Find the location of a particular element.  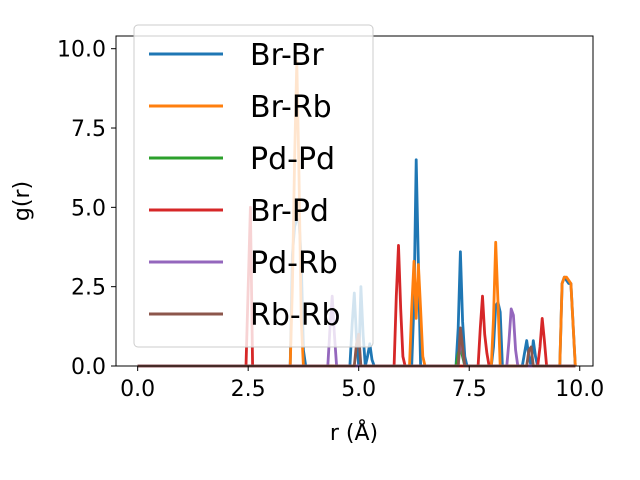

legend-label-br-pd: Br-Pd is located at coordinates (289, 211).